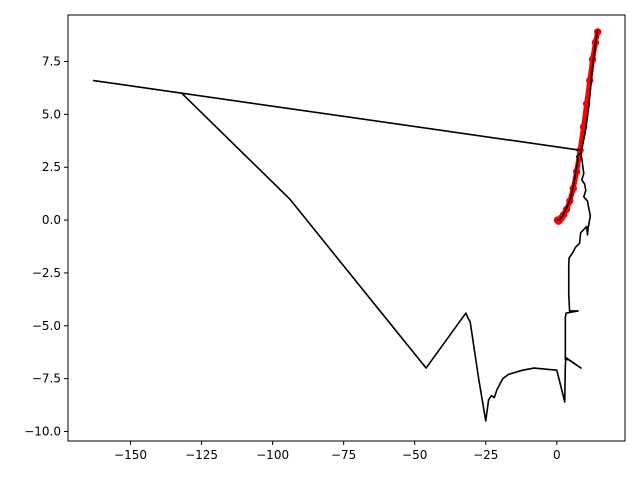 This screenshot has width=640, height=484. Describe the element at coordinates (46, 246) in the screenshot. I see `y-axis: −10.0 −7.5 −5.0 −2.5 0.0 2.5 5.0 7.5` at that location.